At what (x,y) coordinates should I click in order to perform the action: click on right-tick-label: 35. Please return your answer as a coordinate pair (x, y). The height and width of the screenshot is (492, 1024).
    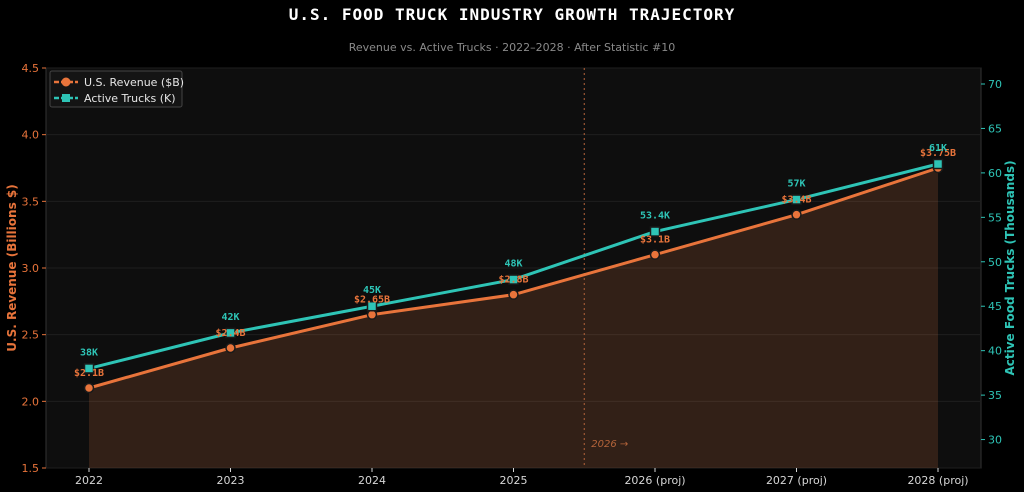
    Looking at the image, I should click on (995, 395).